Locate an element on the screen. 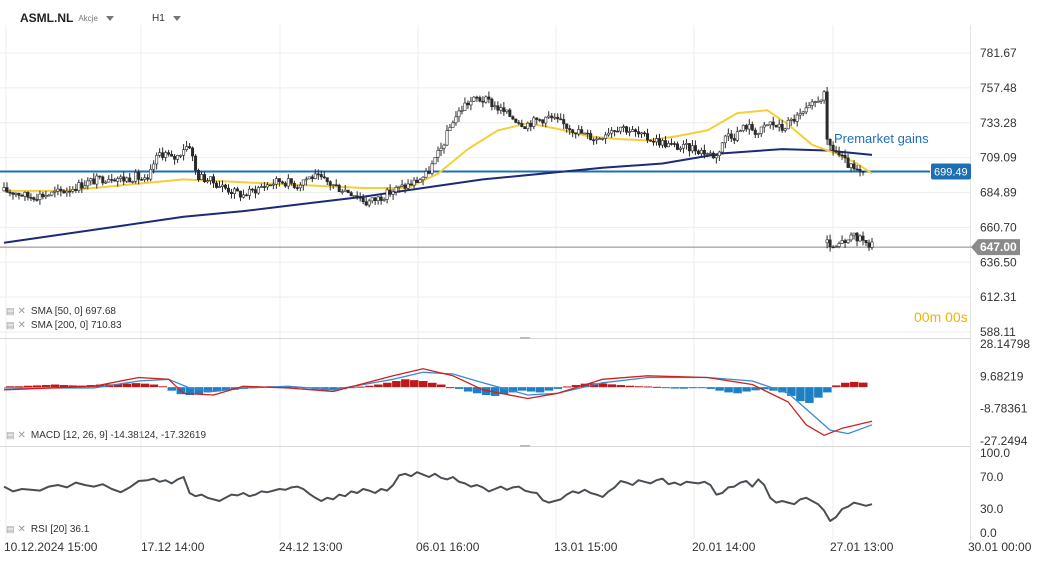  time-axis-label: 27.01 13:00 is located at coordinates (862, 547).